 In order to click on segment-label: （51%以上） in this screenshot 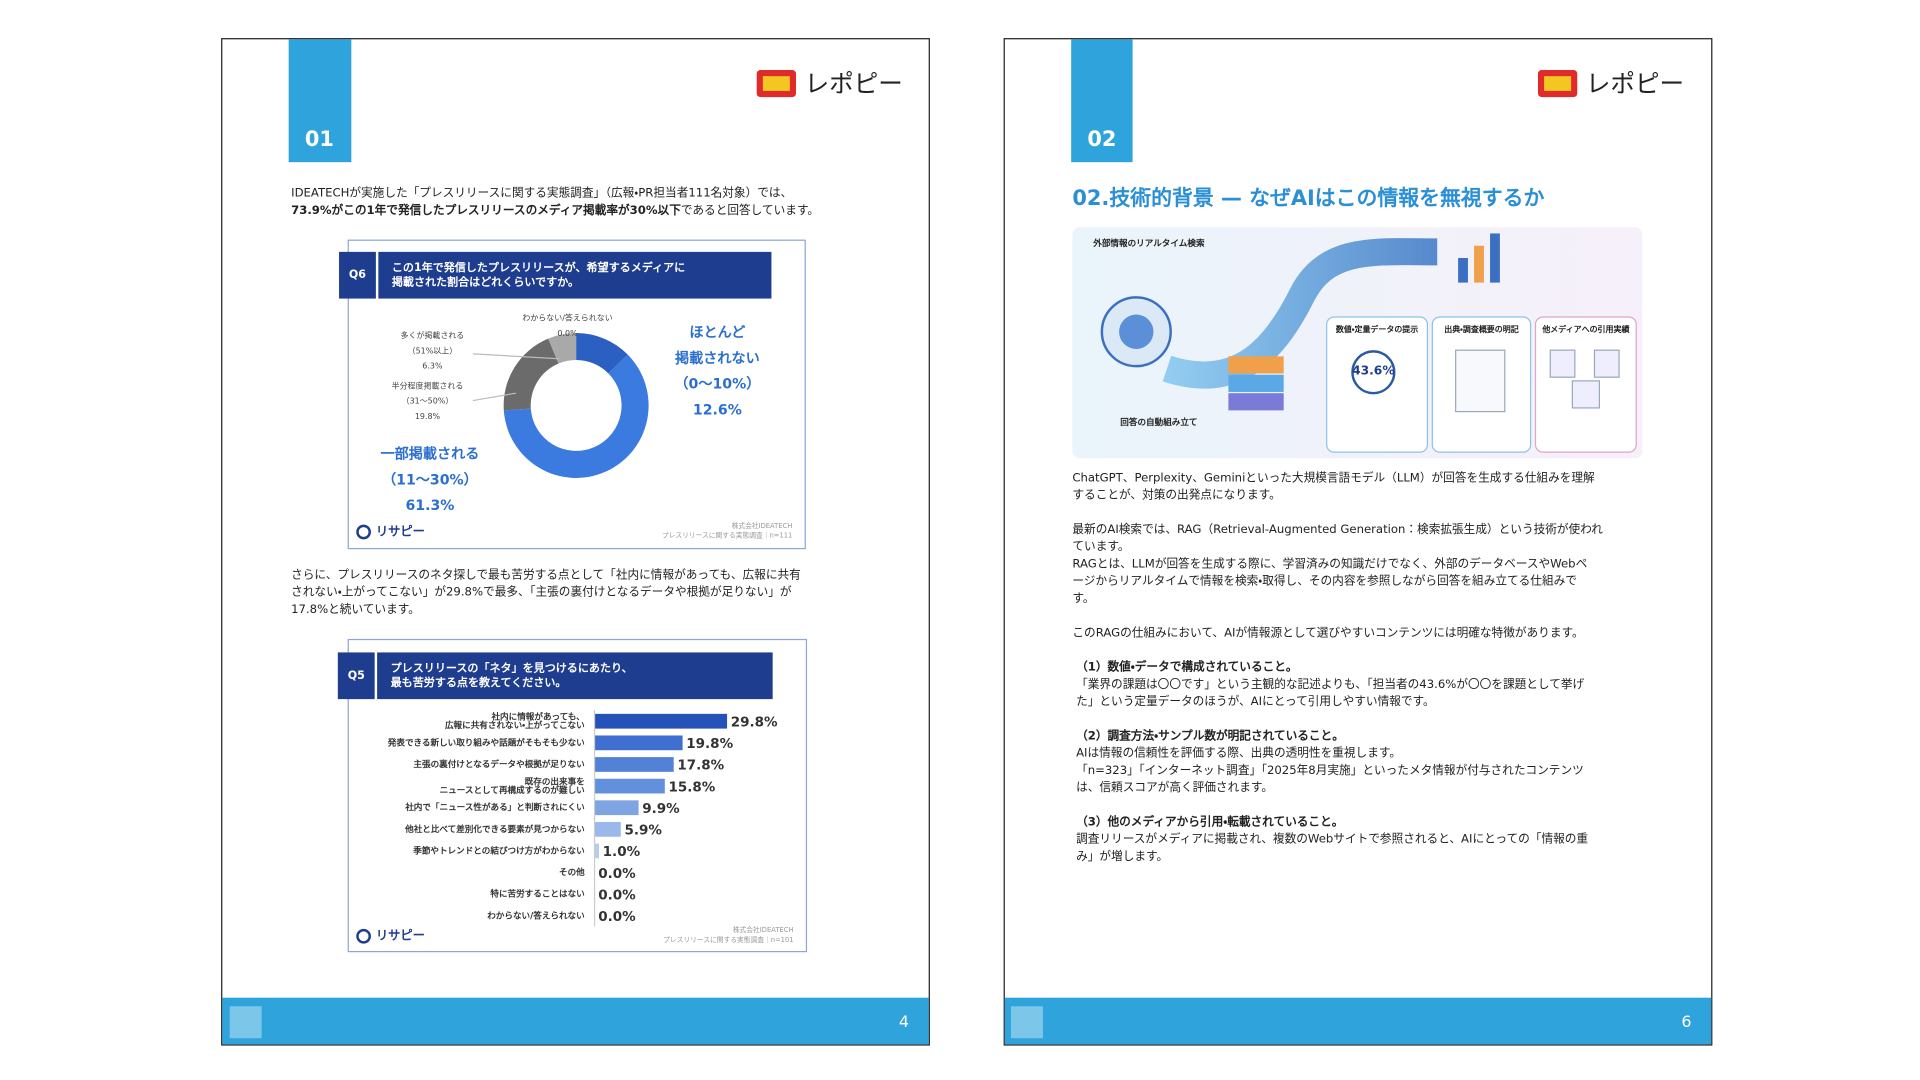, I will do `click(433, 350)`.